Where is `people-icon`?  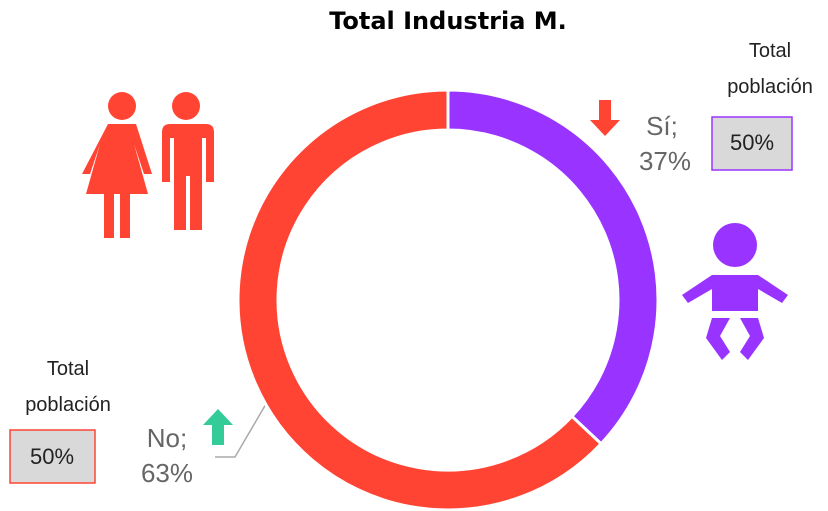
people-icon is located at coordinates (148, 165).